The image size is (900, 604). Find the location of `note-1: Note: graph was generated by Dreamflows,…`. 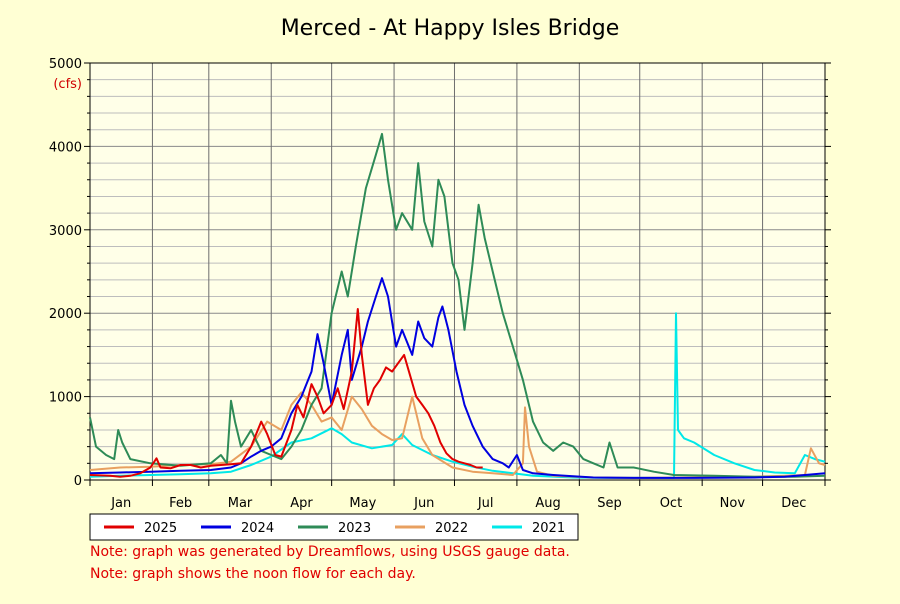

note-1: Note: graph was generated by Dreamflows,… is located at coordinates (330, 552).